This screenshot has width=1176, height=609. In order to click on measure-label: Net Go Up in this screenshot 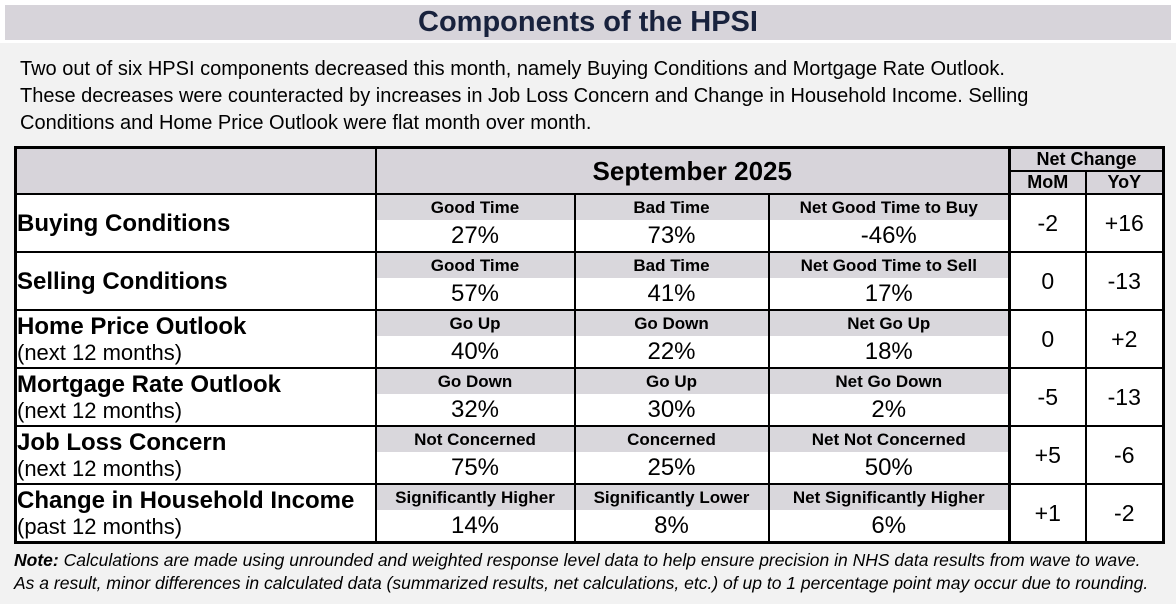, I will do `click(889, 324)`.